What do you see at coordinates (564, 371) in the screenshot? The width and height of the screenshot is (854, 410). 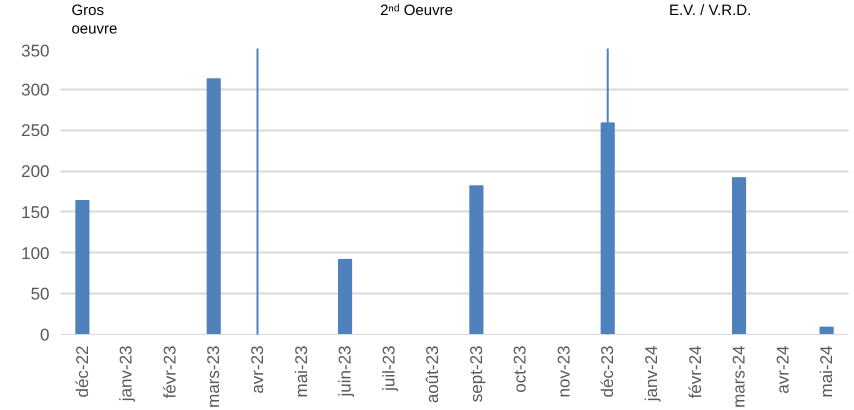 I see `x-tick-label: nov-23` at bounding box center [564, 371].